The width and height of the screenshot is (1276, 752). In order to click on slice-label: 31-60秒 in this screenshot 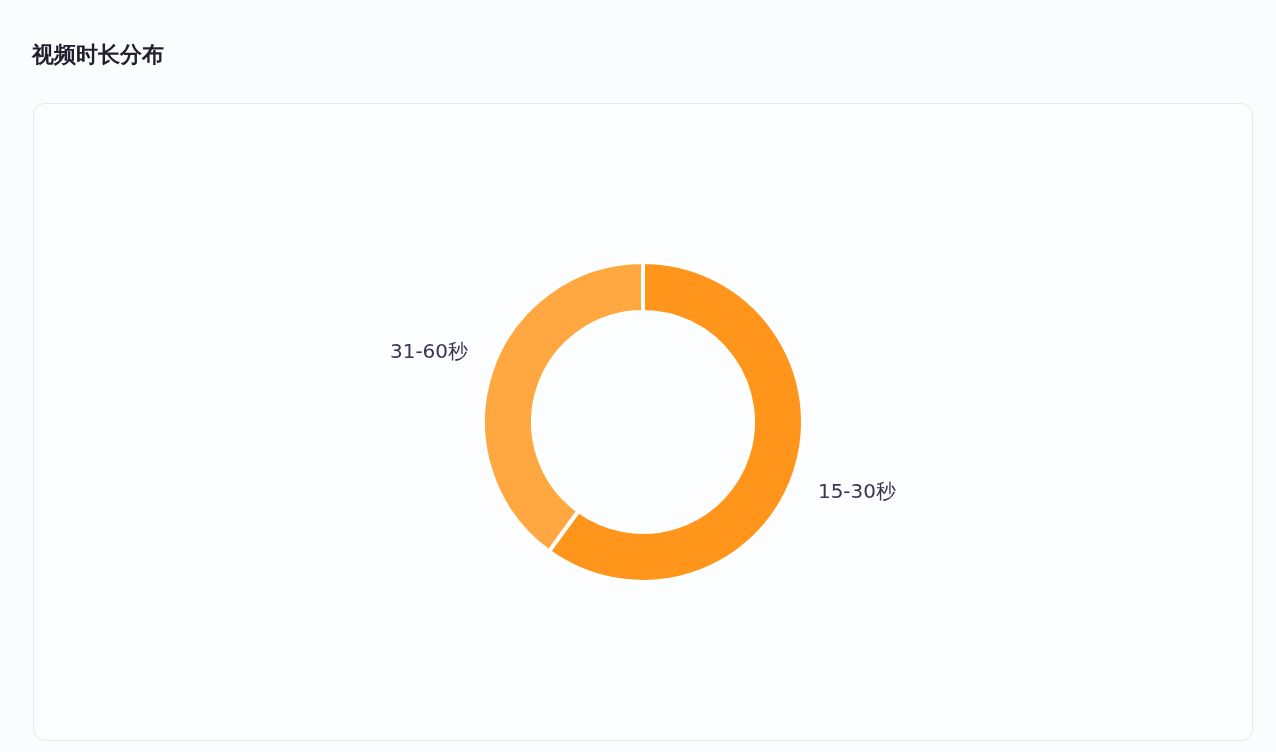, I will do `click(429, 351)`.